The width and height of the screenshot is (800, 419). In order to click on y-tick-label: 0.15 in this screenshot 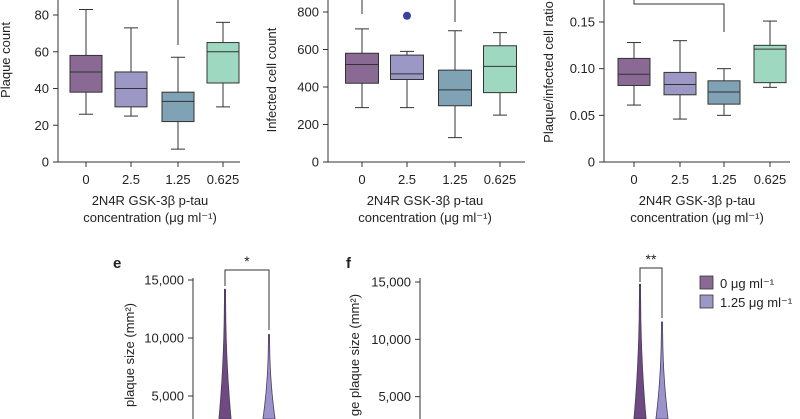, I will do `click(582, 22)`.